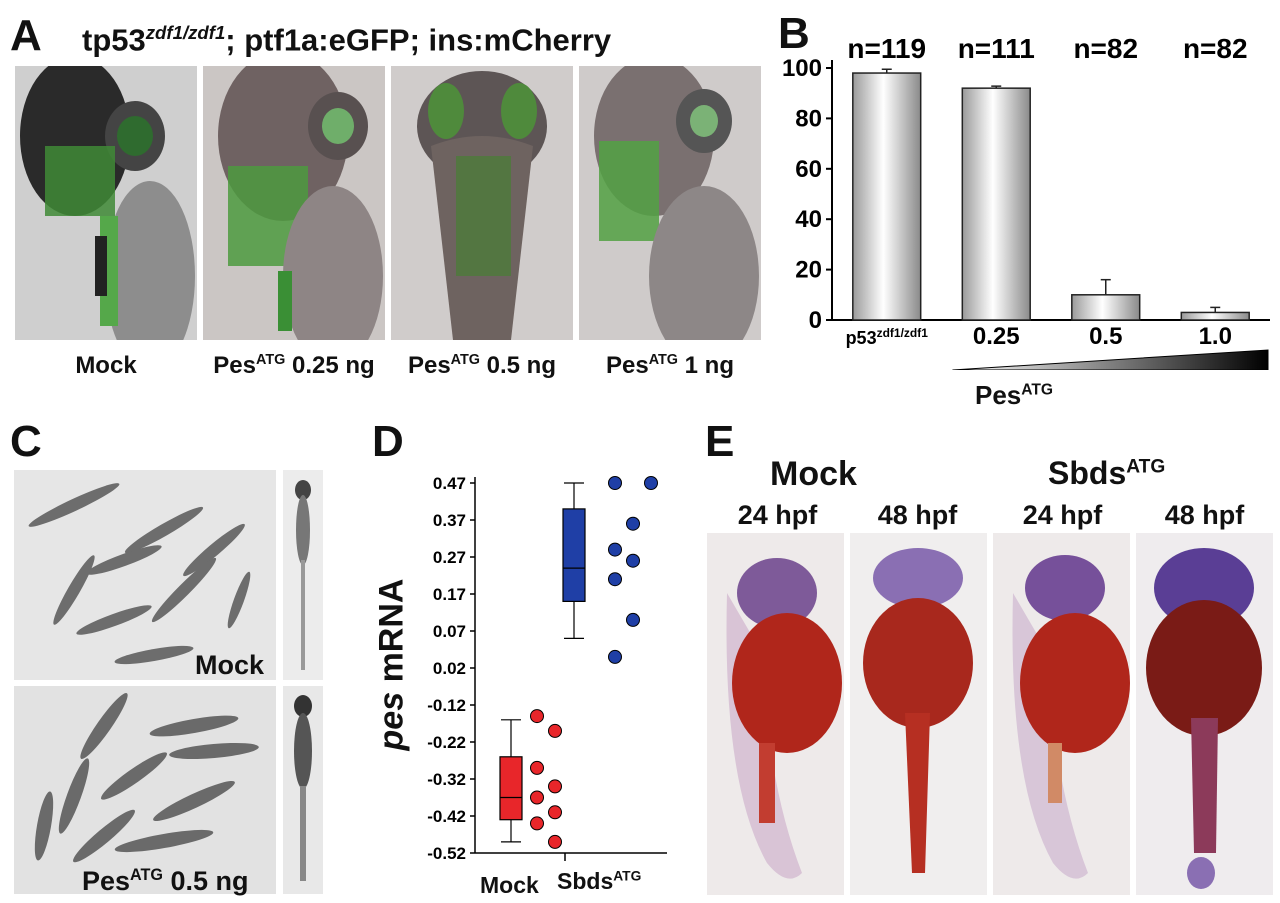 The width and height of the screenshot is (1280, 903). I want to click on bar-chart-xlabel: PesATG, so click(1014, 395).